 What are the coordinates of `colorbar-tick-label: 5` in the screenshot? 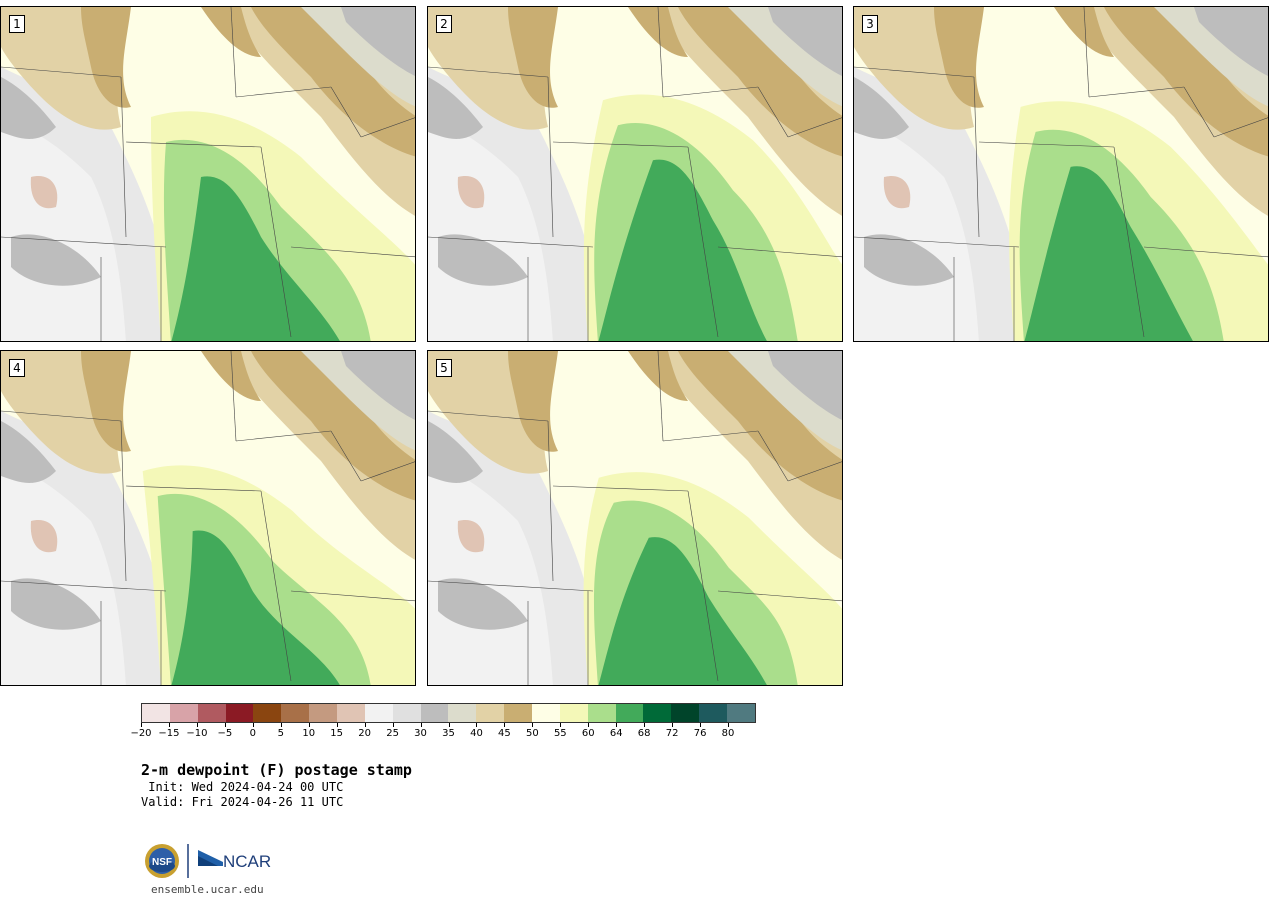 It's located at (280, 733).